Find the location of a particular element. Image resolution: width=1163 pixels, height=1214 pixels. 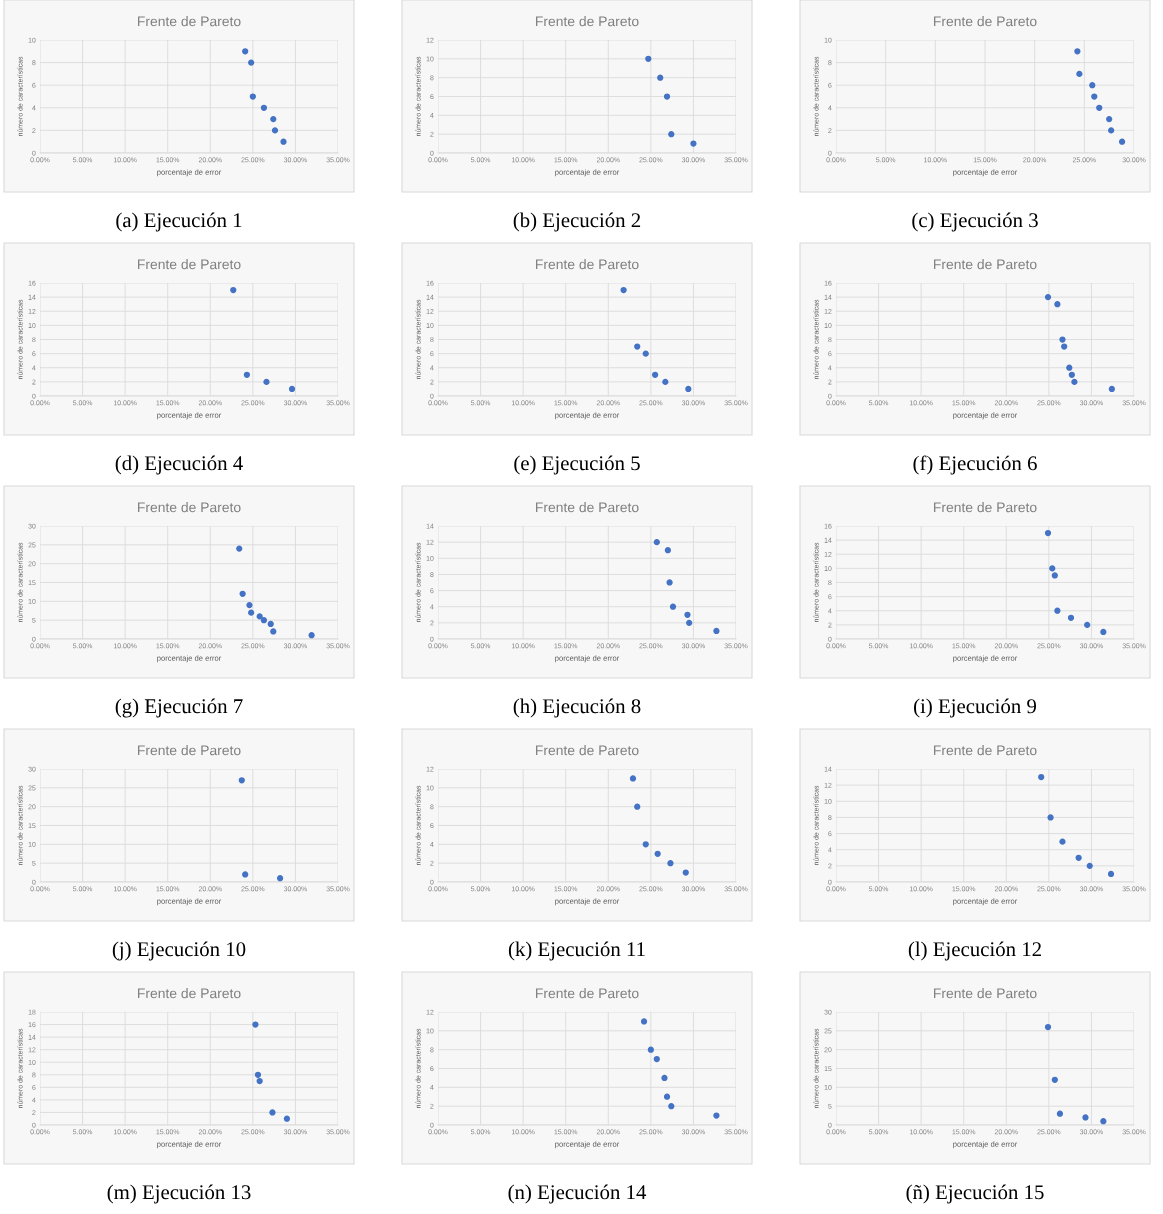

text: (n) Ejecución 14 is located at coordinates (577, 1194).